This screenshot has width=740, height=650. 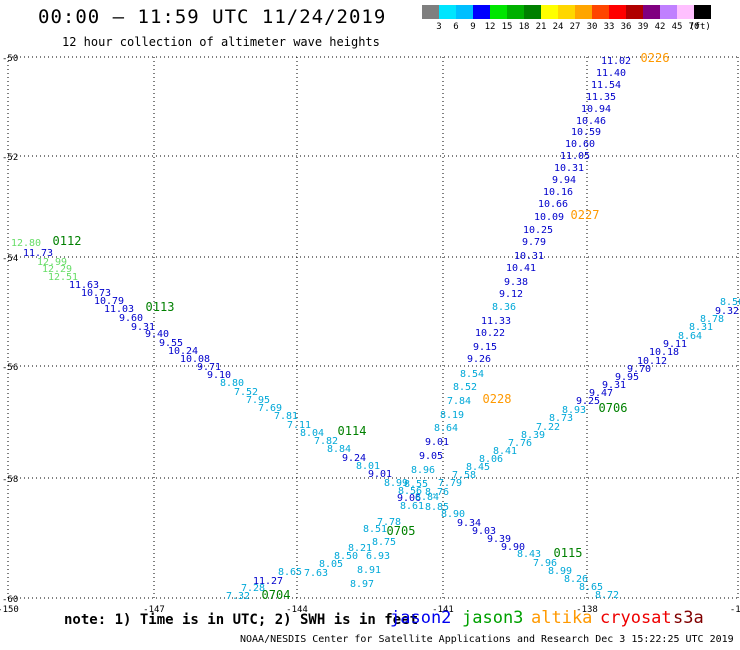 What do you see at coordinates (516, 282) in the screenshot?
I see `wave-height-value: 9.38` at bounding box center [516, 282].